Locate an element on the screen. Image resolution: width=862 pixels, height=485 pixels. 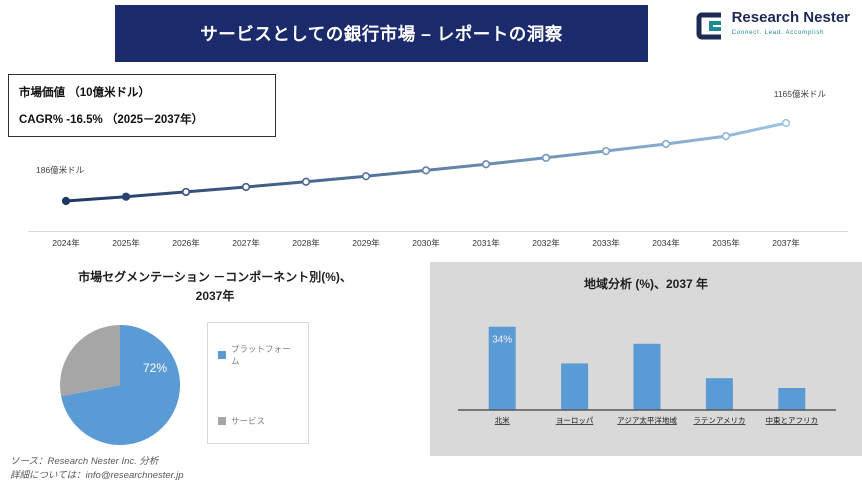
legend-item: サービス is located at coordinates (258, 421).